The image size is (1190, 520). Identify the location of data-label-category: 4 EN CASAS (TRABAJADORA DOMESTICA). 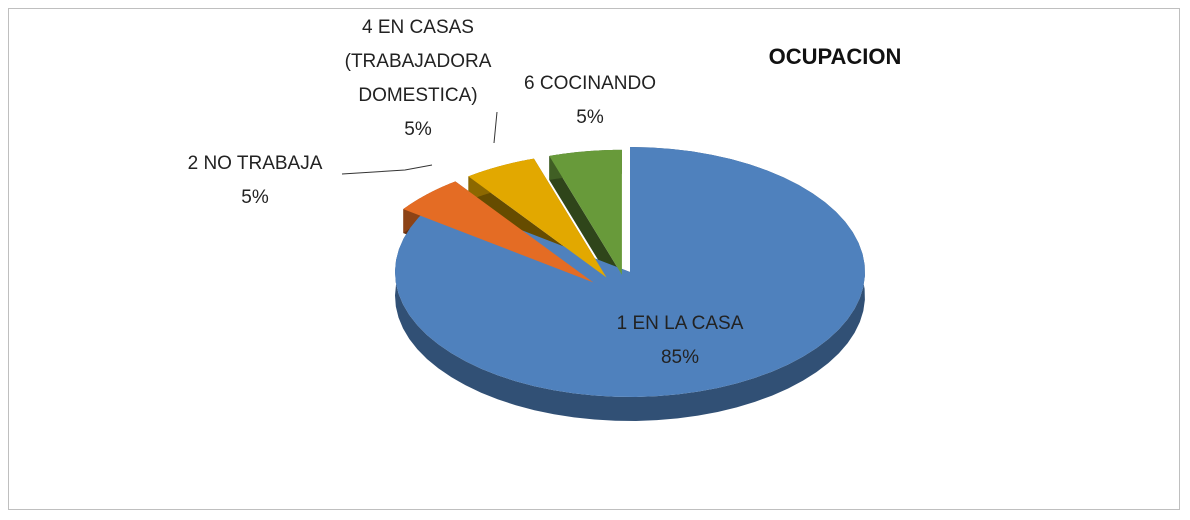
(418, 61).